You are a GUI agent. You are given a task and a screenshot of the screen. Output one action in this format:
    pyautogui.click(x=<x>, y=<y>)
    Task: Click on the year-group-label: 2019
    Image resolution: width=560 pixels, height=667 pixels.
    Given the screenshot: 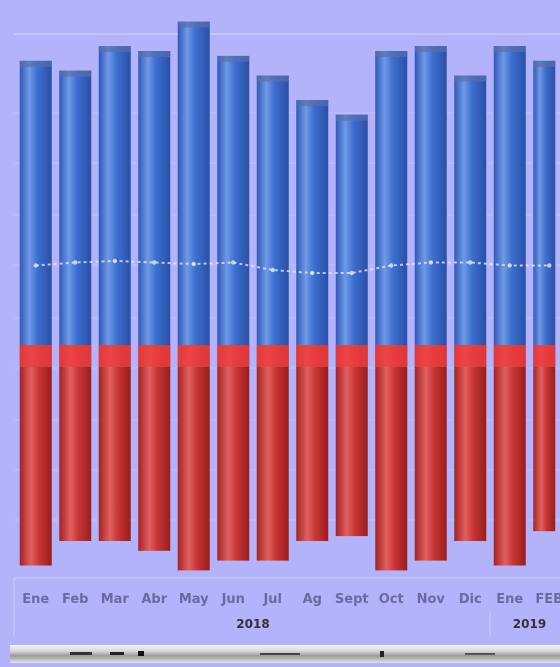 What is the action you would take?
    pyautogui.click(x=529, y=624)
    